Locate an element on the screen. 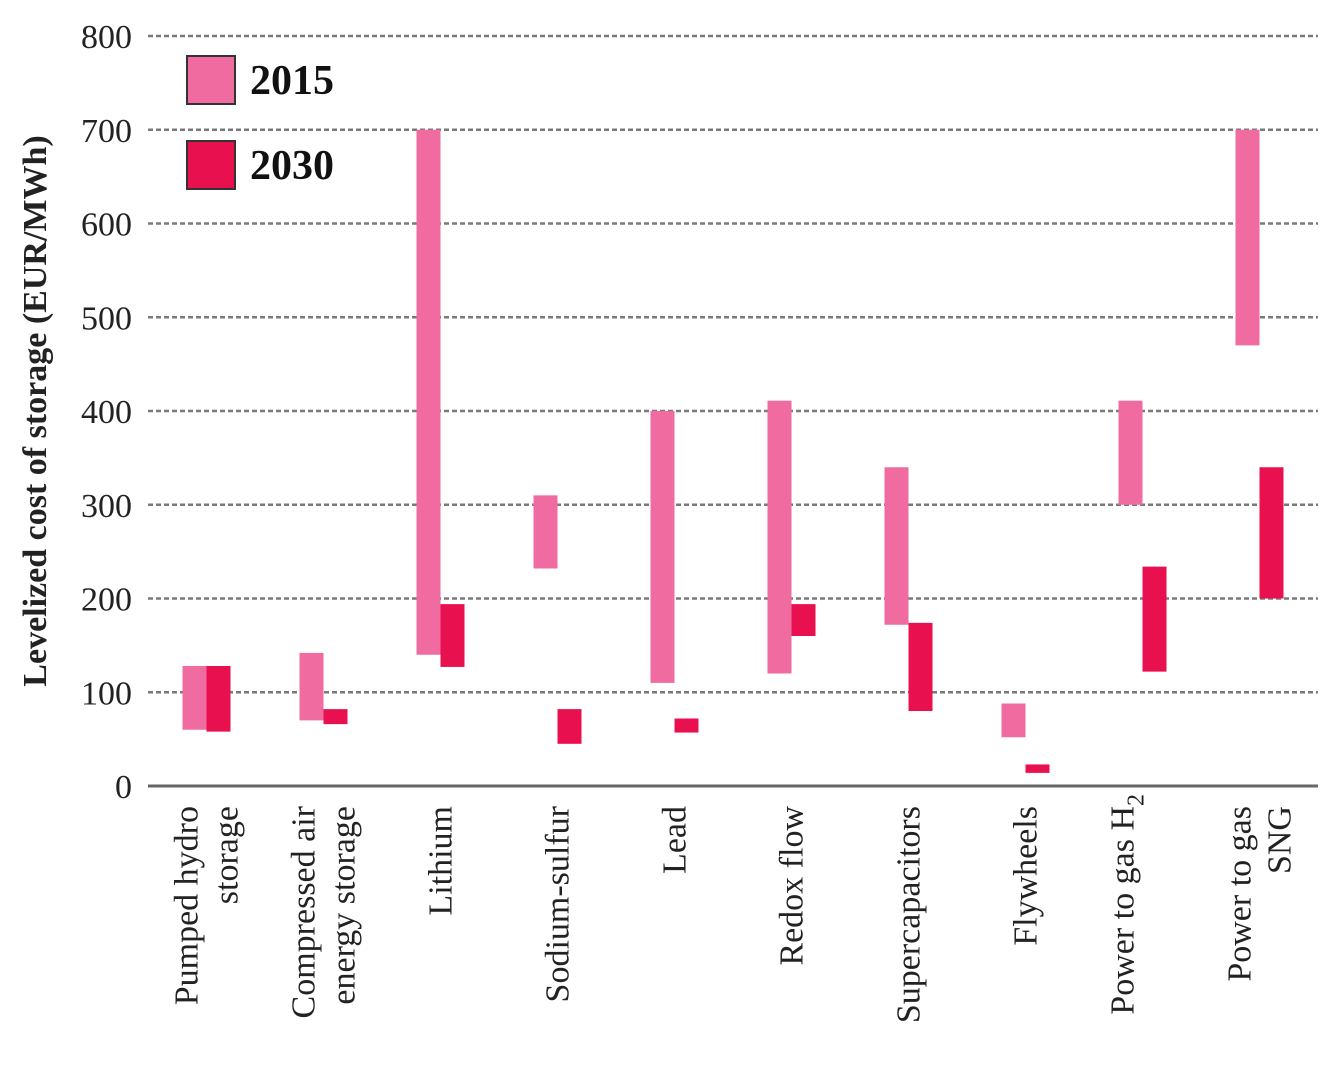 The height and width of the screenshot is (1080, 1336). category-label-6: Supercapacitors is located at coordinates (909, 914).